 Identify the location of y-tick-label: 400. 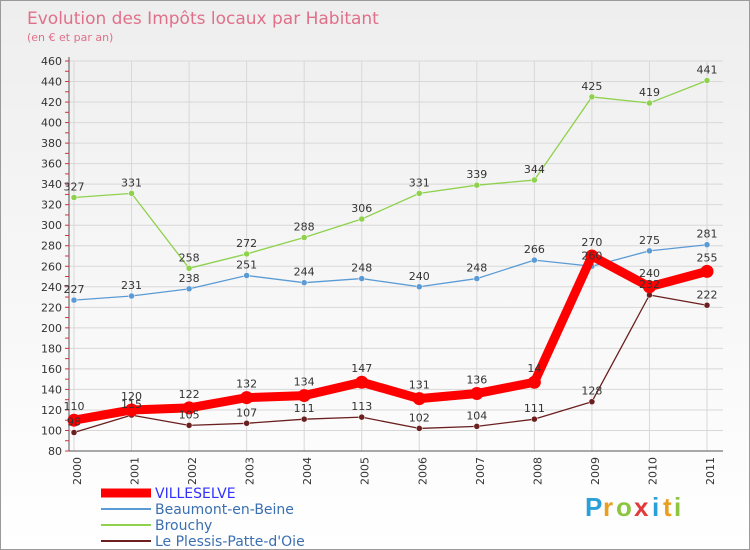
(51, 123).